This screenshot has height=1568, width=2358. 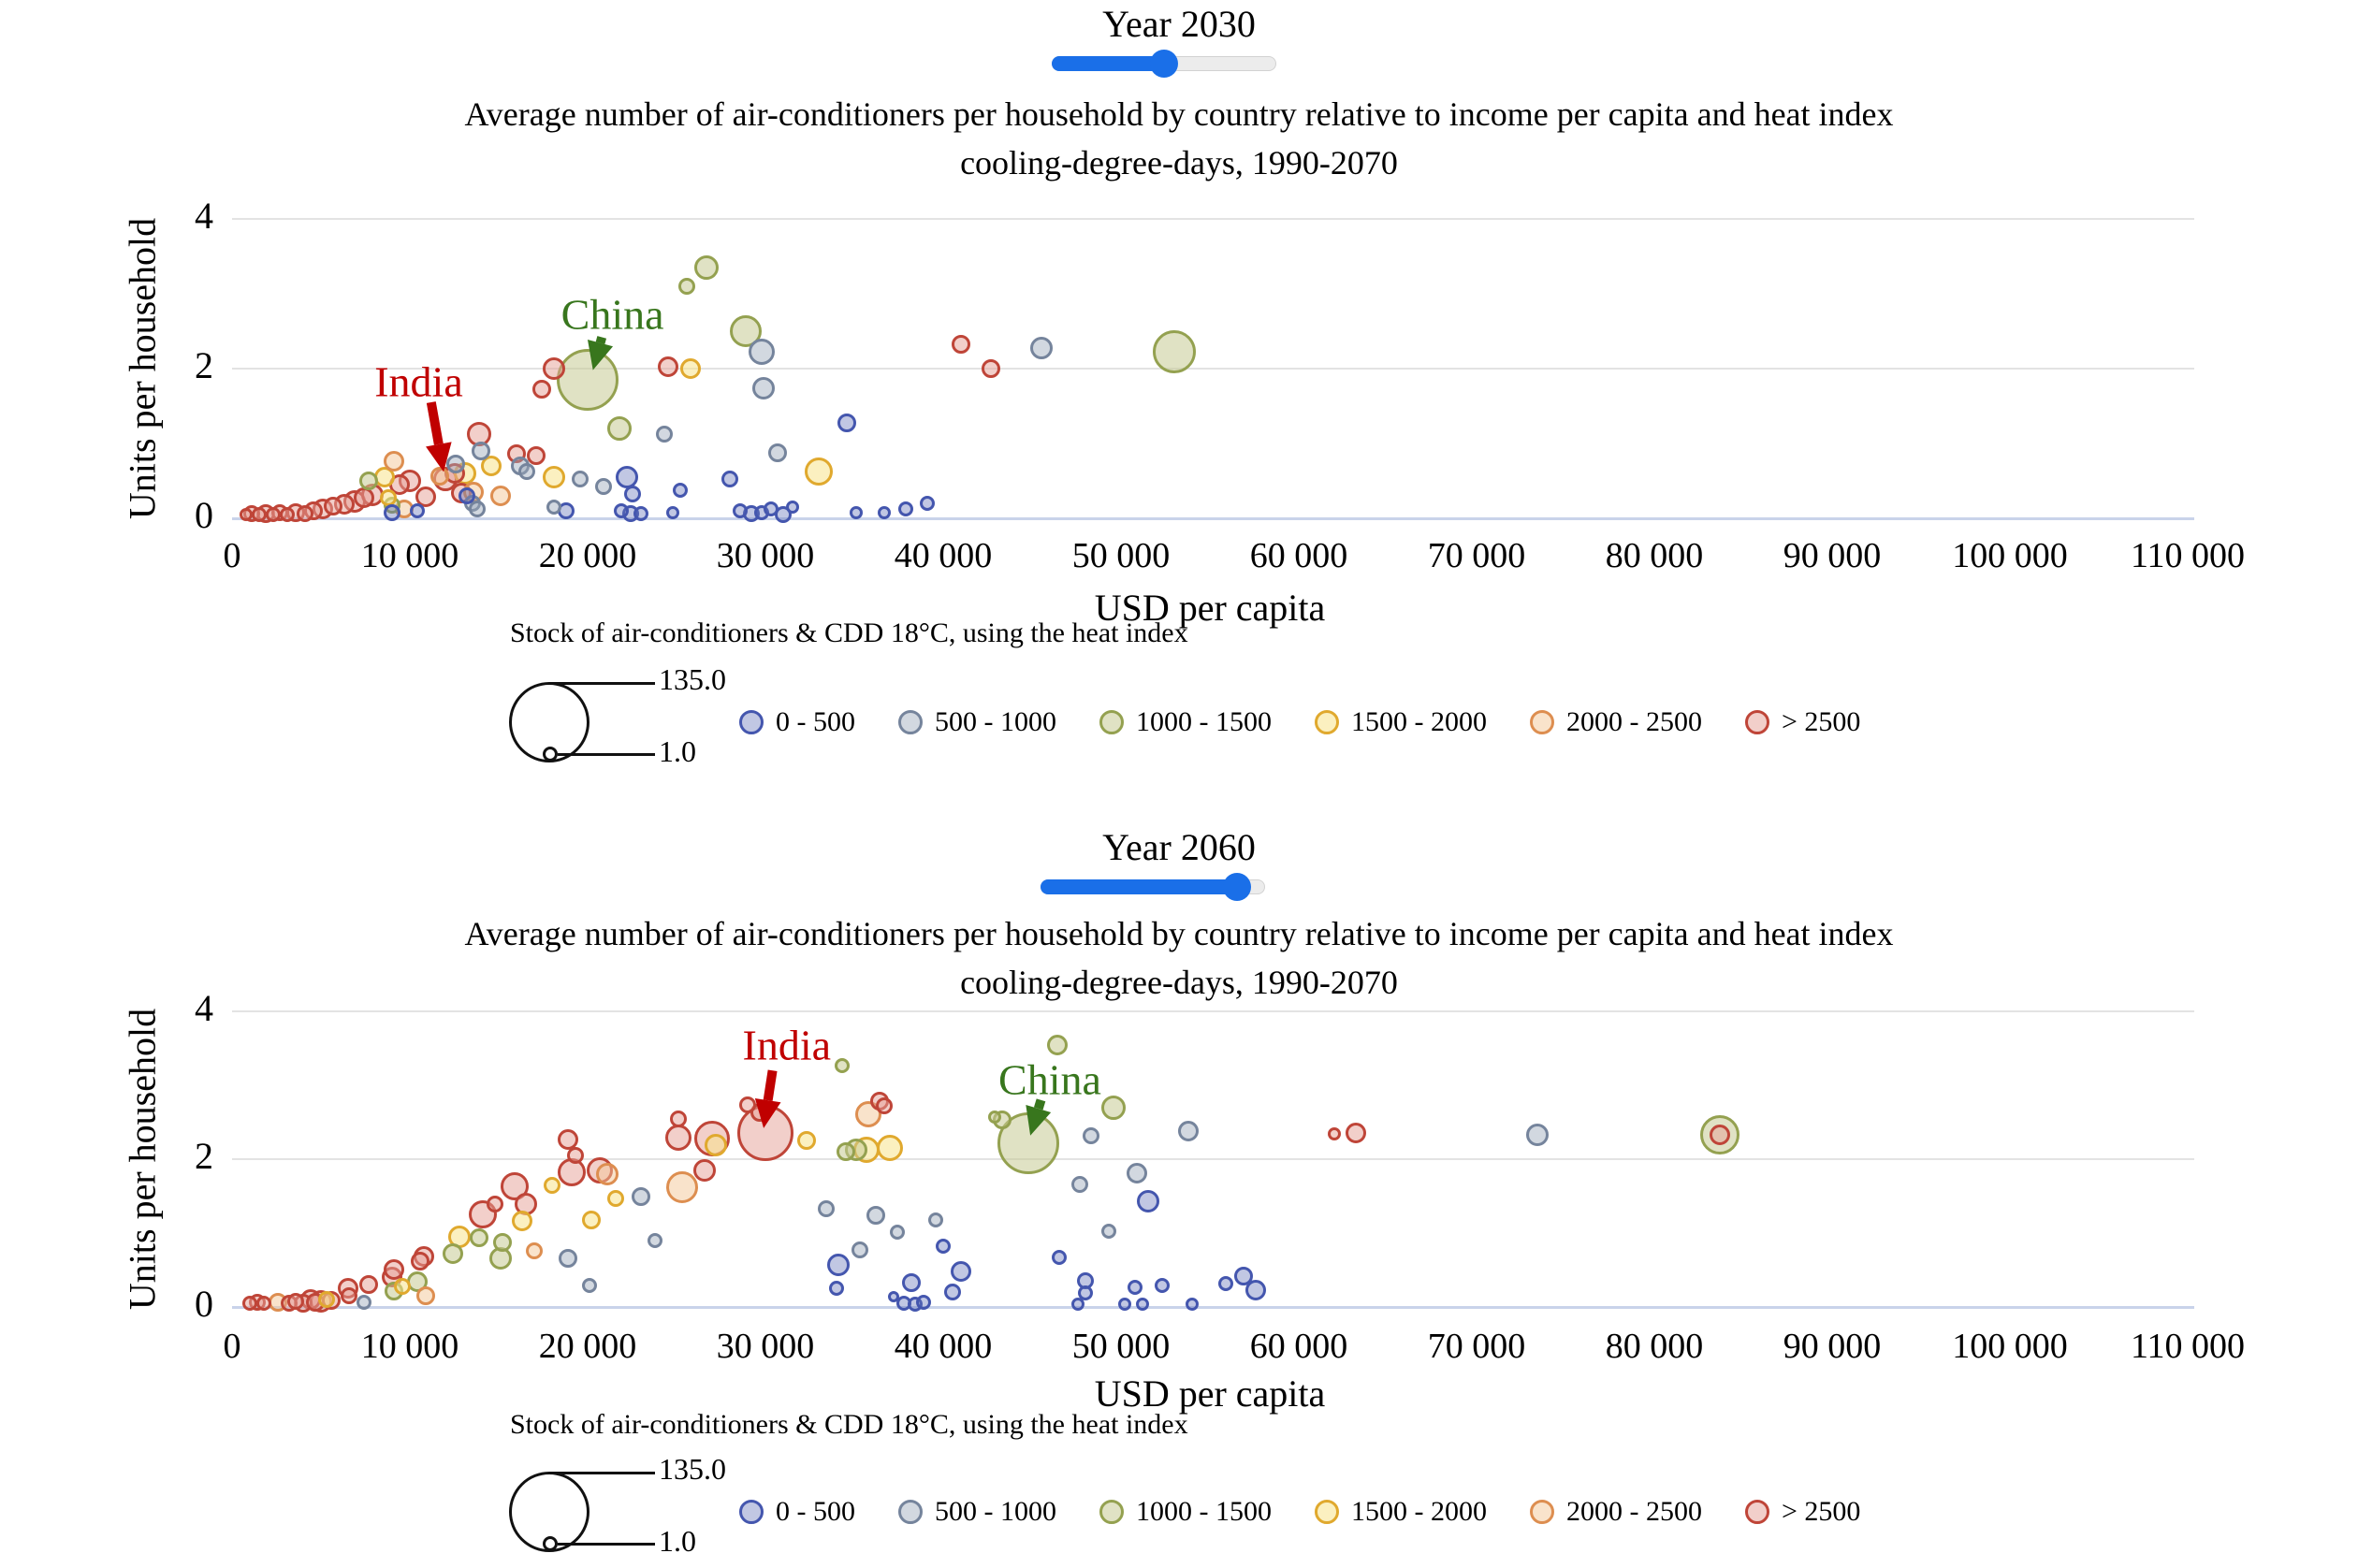 What do you see at coordinates (534, 1250) in the screenshot?
I see `bubble-orange` at bounding box center [534, 1250].